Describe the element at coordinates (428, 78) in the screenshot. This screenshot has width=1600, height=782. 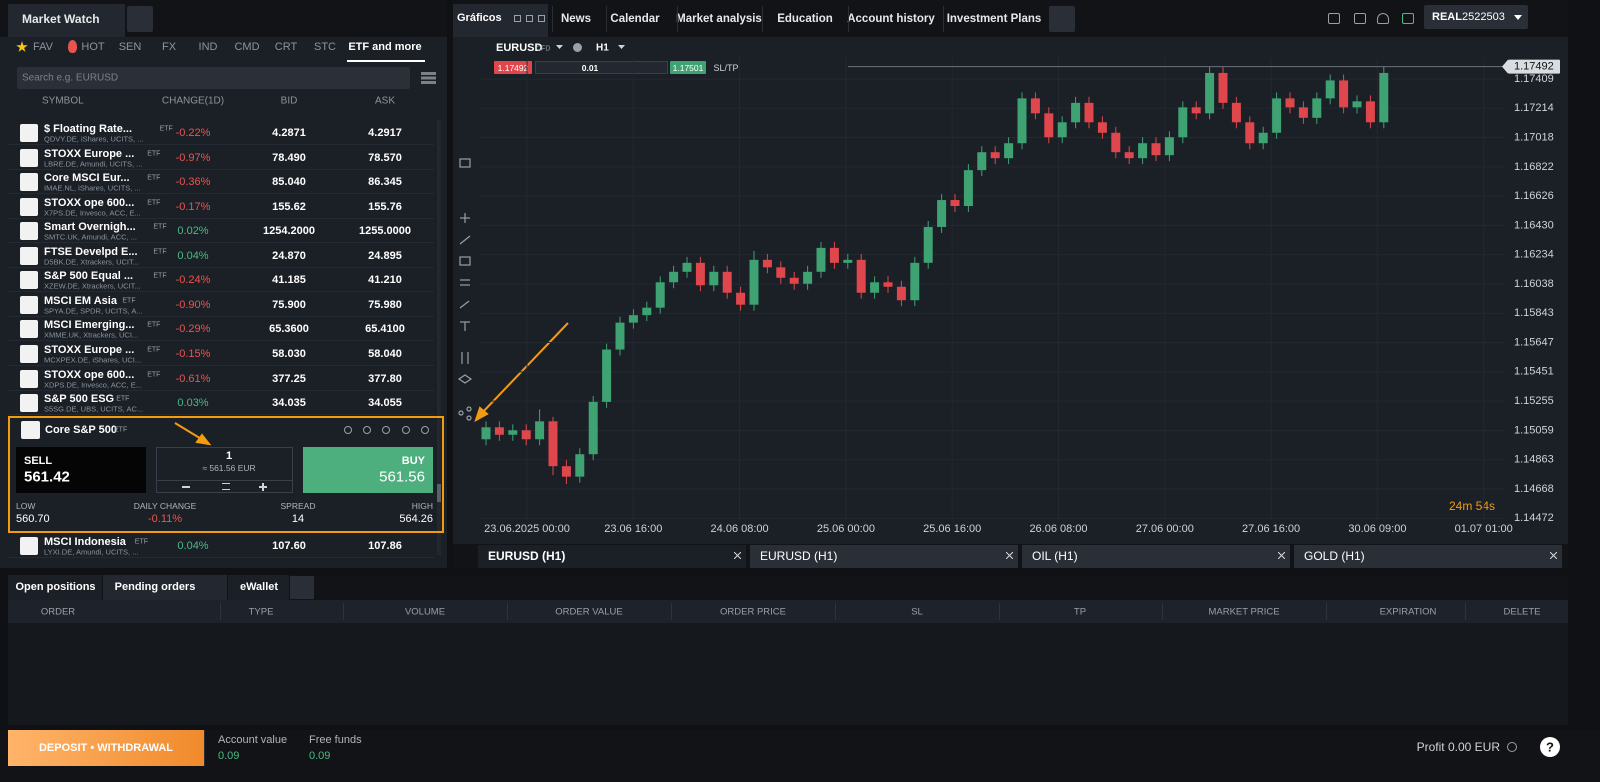
I see `grid-view-icon` at that location.